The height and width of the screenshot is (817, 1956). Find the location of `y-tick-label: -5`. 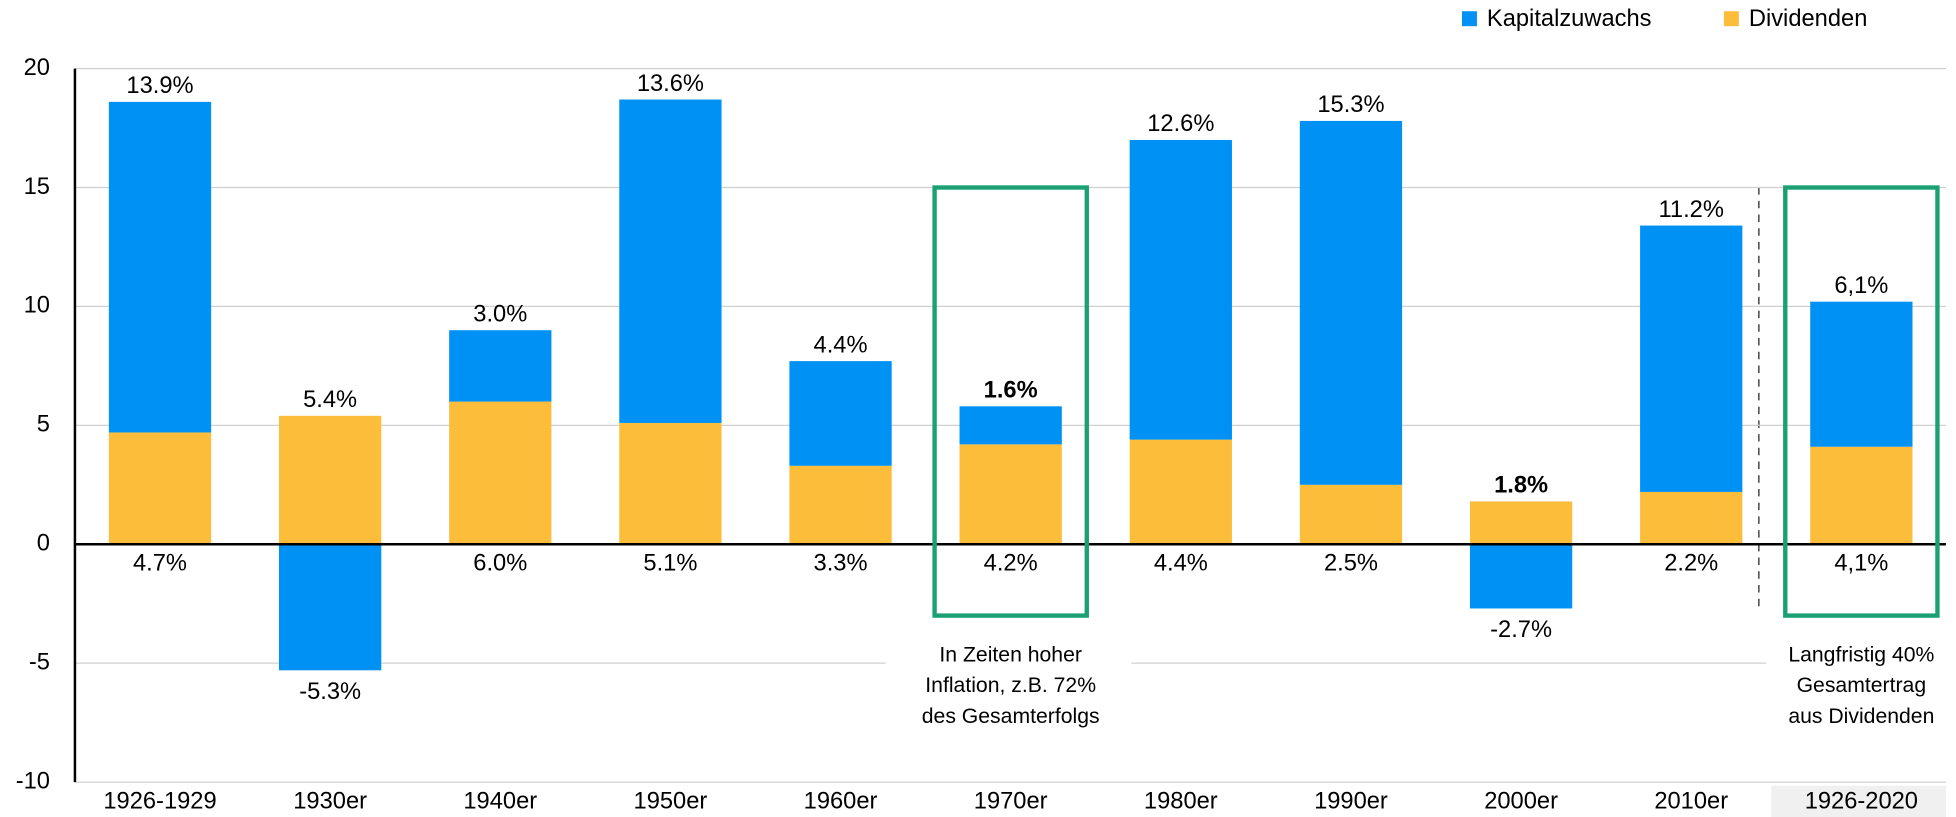

y-tick-label: -5 is located at coordinates (39, 662).